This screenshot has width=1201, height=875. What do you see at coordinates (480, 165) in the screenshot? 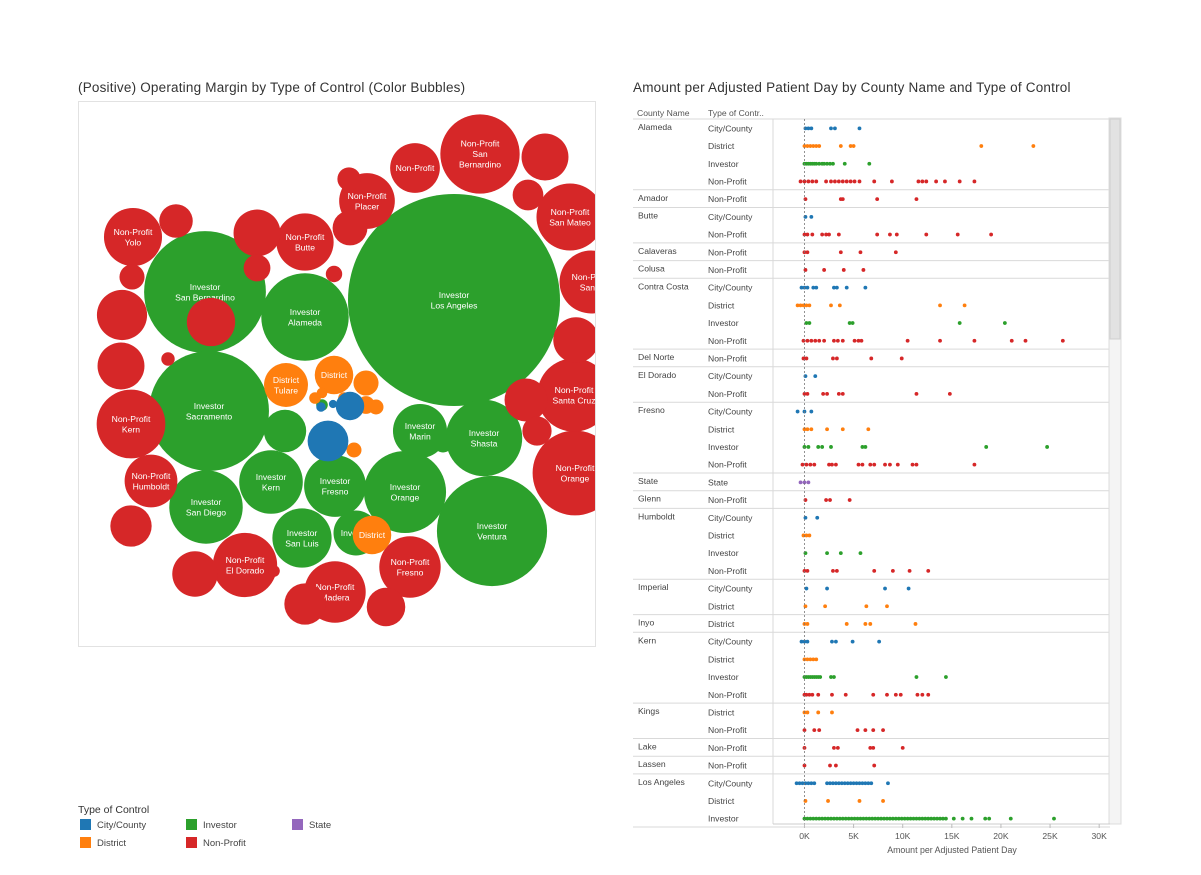
I see `bubble-label: Bernardino` at bounding box center [480, 165].